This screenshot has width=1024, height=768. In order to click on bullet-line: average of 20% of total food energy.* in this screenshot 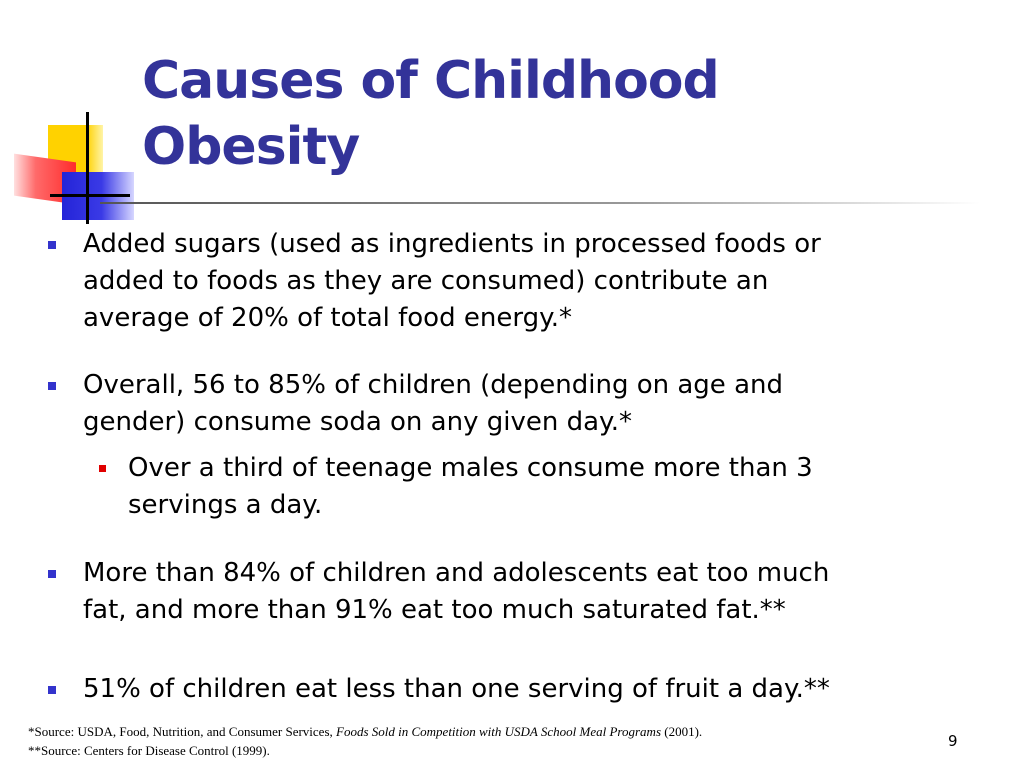, I will do `click(328, 318)`.